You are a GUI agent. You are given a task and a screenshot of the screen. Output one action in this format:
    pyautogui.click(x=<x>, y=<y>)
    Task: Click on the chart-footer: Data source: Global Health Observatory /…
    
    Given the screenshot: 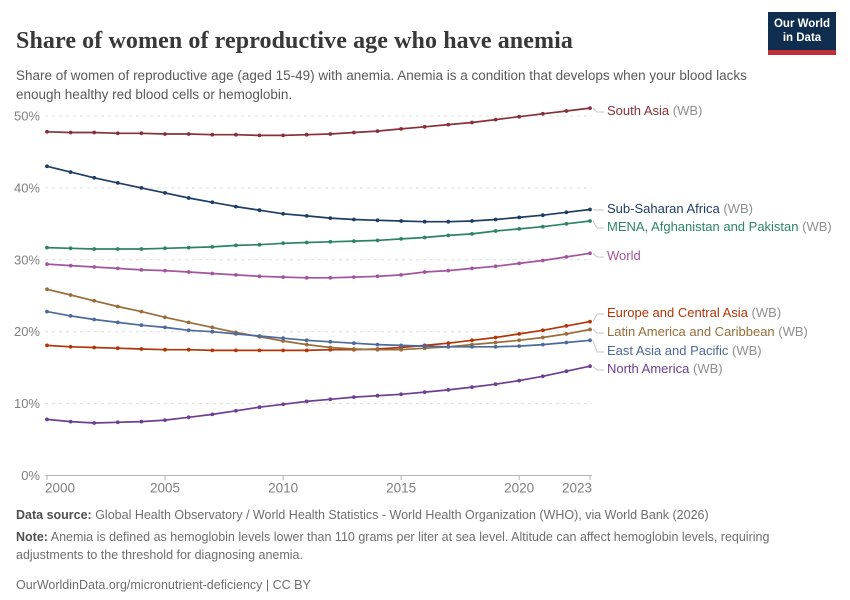 What is the action you would take?
    pyautogui.click(x=427, y=551)
    